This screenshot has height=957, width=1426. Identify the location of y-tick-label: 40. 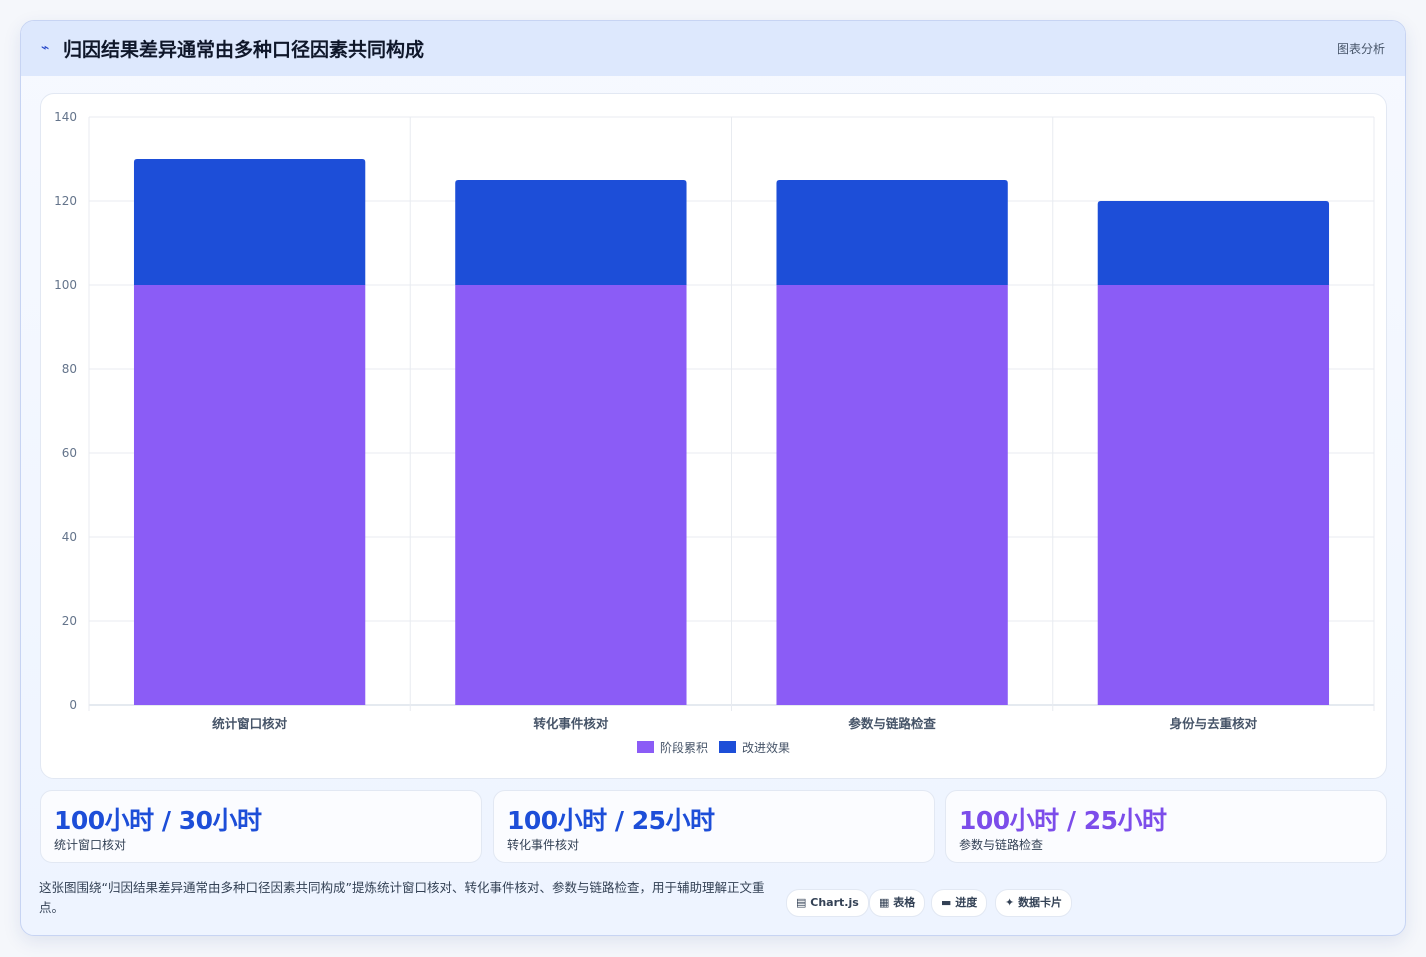
(69, 537).